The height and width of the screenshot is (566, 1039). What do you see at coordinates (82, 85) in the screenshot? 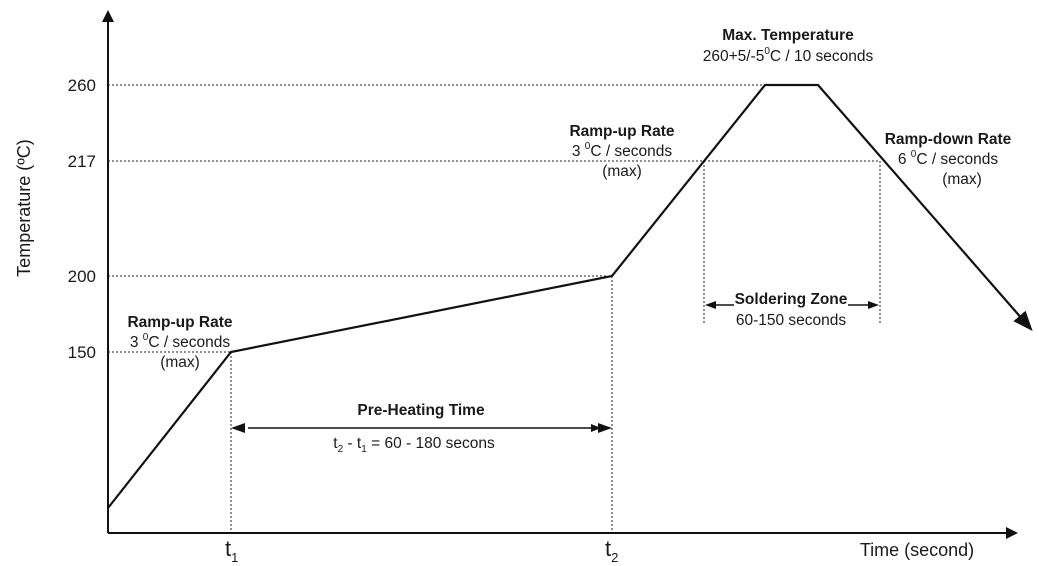
I see `y-tick-260: 260` at bounding box center [82, 85].